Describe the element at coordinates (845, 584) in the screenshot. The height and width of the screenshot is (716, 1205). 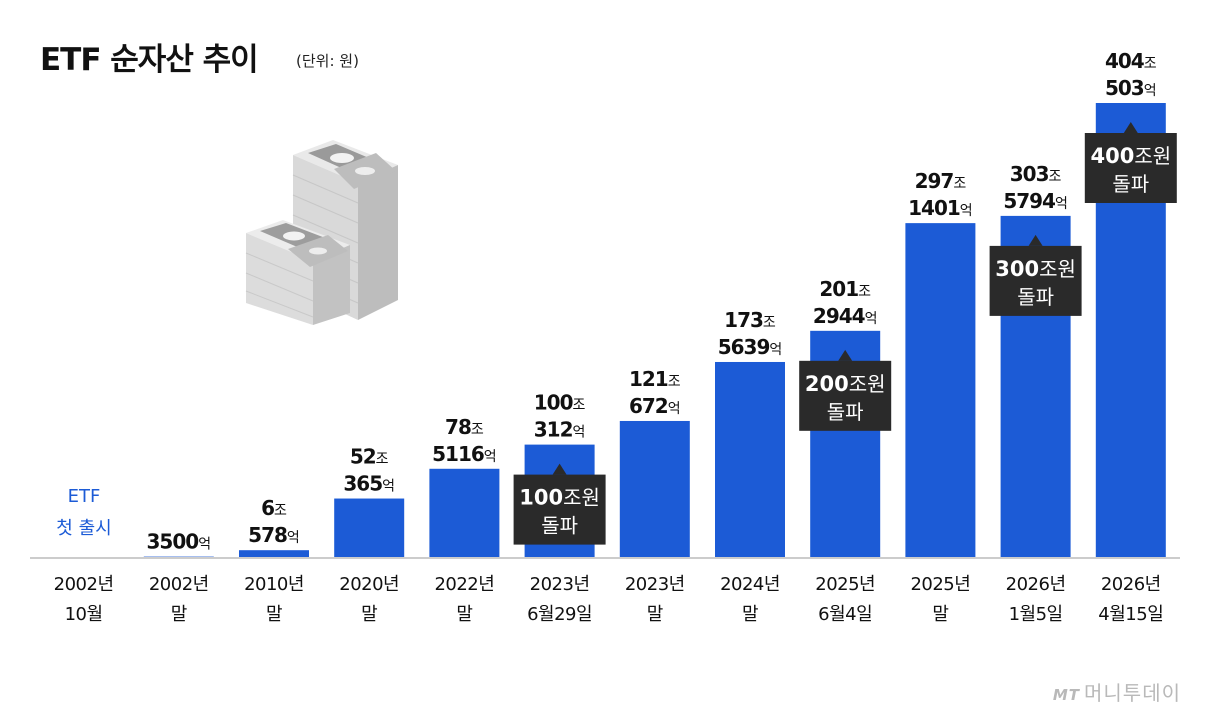
I see `x-tick-label-8-0: 2025년` at that location.